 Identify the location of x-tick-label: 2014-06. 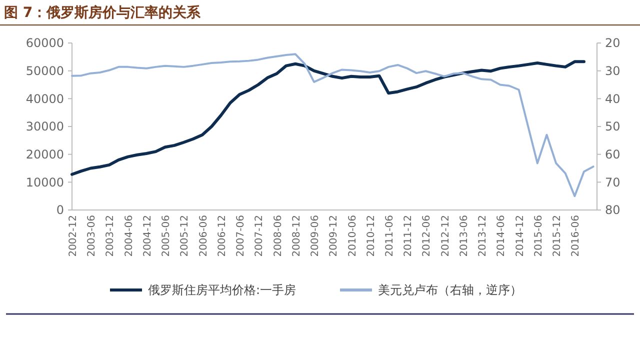
(502, 236).